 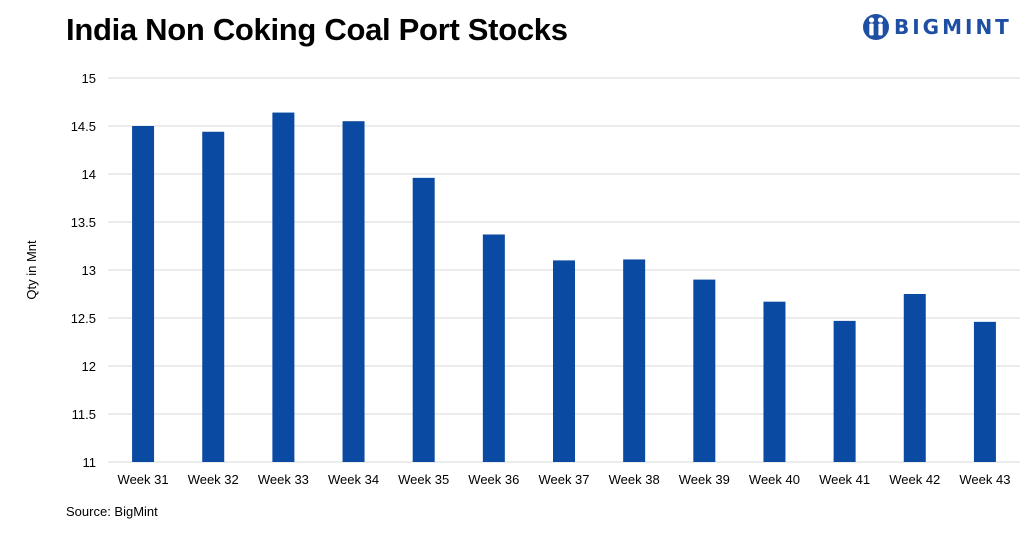 I want to click on brand-logo: BIGMINT, so click(x=937, y=27).